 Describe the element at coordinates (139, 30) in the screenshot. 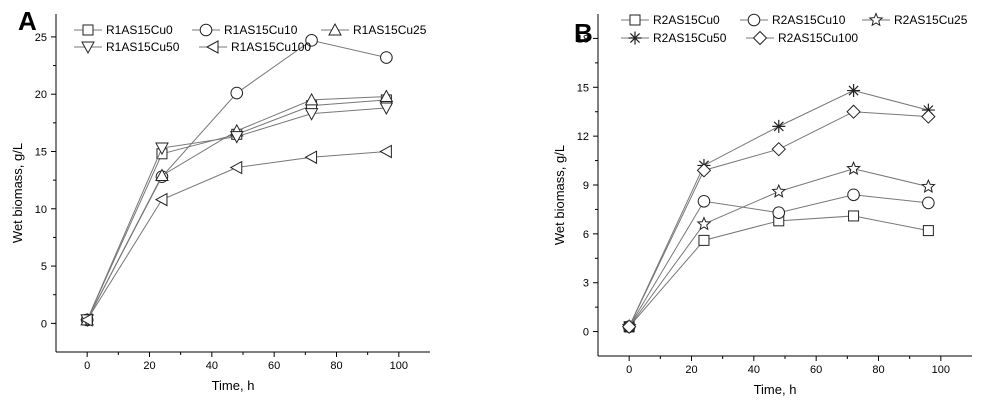

I see `legend-label: R1AS15Cu0` at that location.